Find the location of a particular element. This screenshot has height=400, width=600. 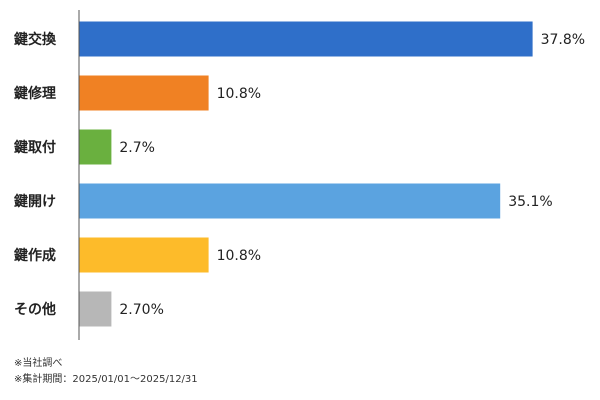

category-label: 鍵開け is located at coordinates (35, 201).